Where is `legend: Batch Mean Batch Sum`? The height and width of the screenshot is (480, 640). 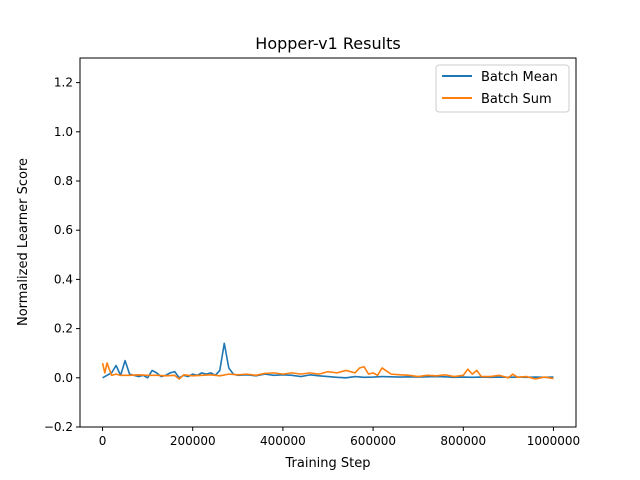
legend: Batch Mean Batch Sum is located at coordinates (502, 88).